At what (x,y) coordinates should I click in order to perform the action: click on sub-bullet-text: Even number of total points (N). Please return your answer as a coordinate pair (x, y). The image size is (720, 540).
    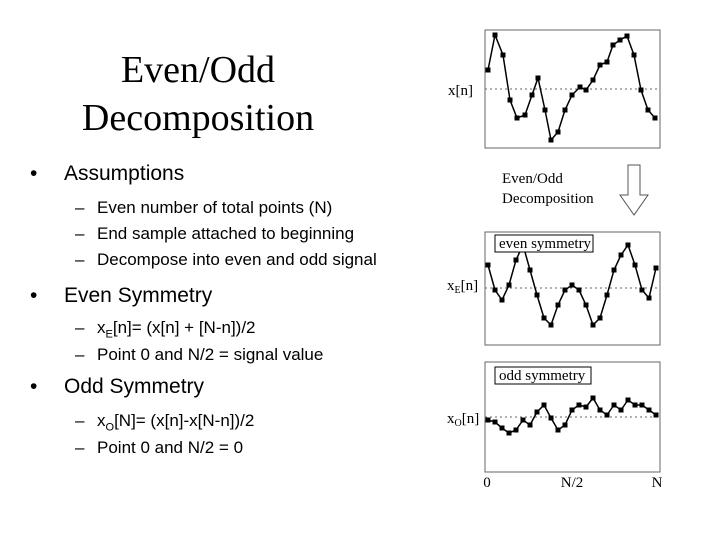
    Looking at the image, I should click on (215, 207).